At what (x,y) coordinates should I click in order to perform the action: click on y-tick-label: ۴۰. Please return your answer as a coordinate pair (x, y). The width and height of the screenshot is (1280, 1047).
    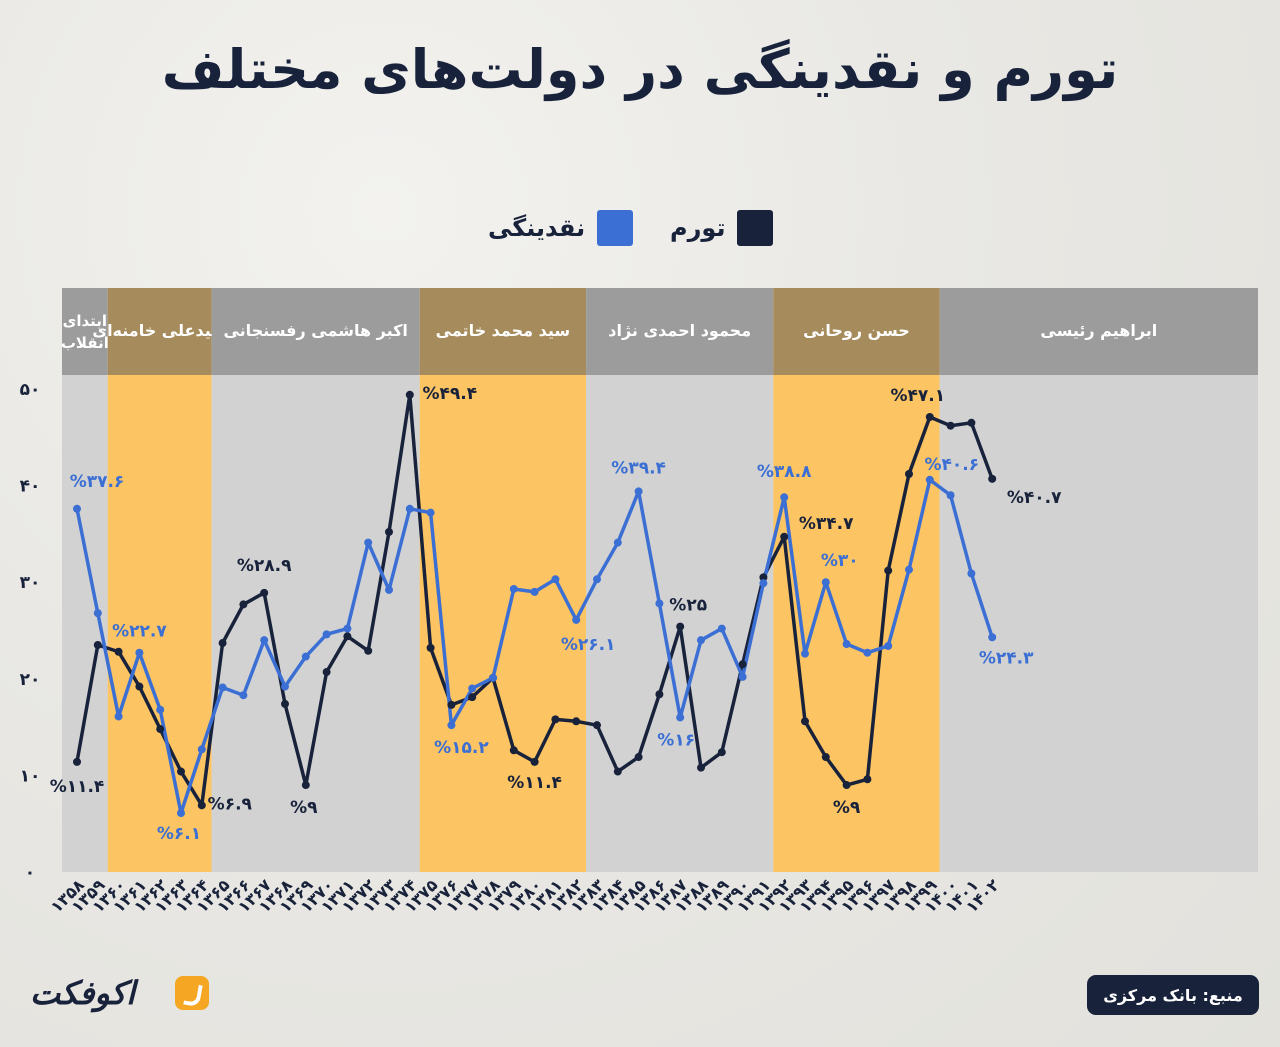
    Looking at the image, I should click on (30, 487).